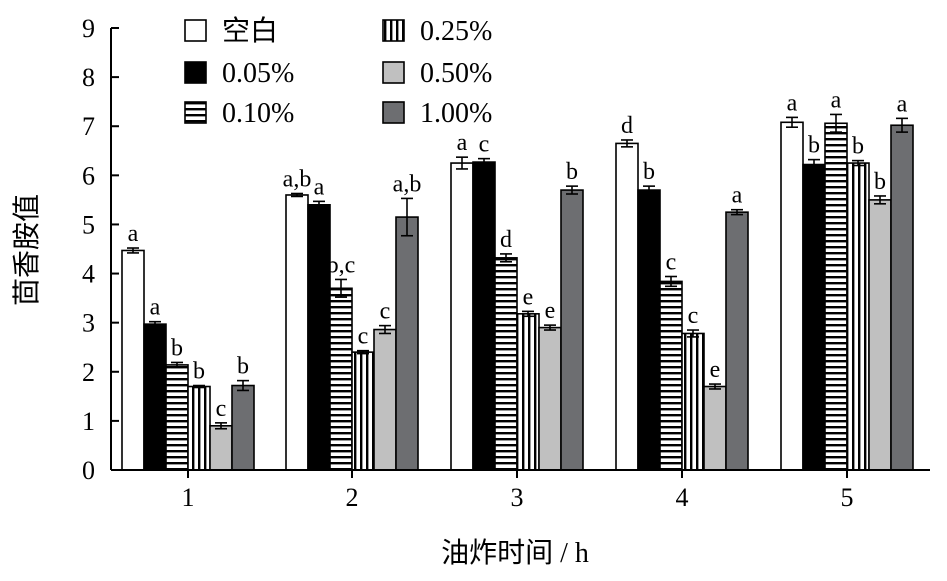  I want to click on y-tick-label: 3, so click(88, 323).